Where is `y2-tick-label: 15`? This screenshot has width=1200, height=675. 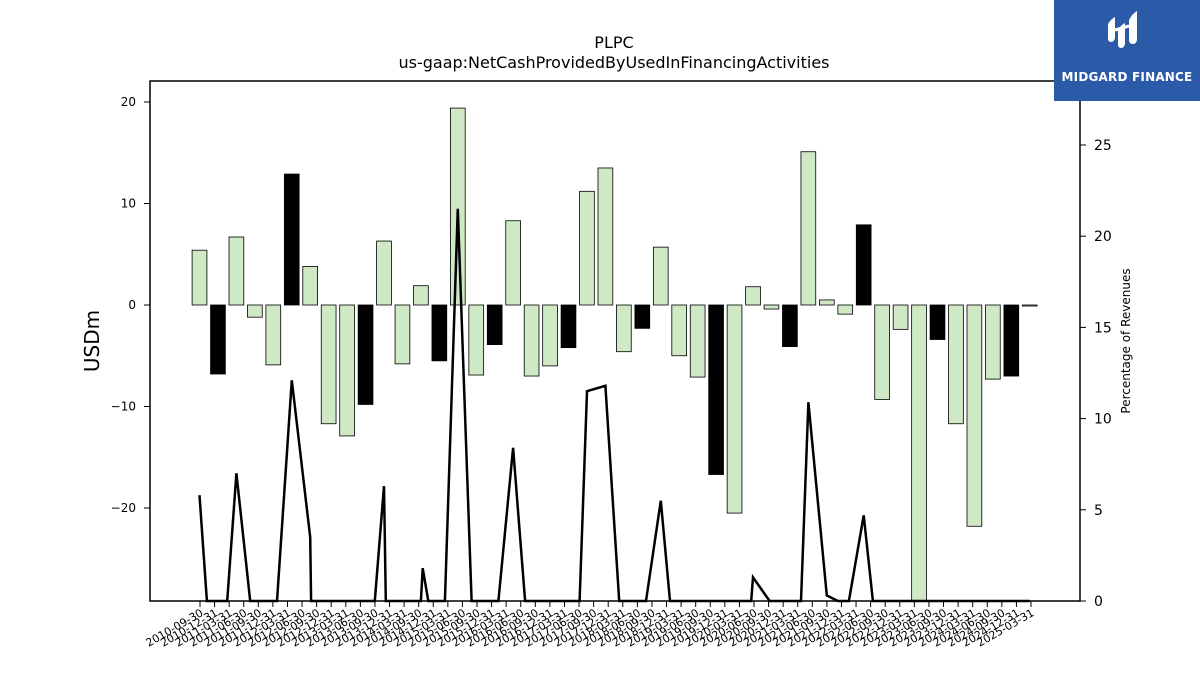 y2-tick-label: 15 is located at coordinates (1103, 328).